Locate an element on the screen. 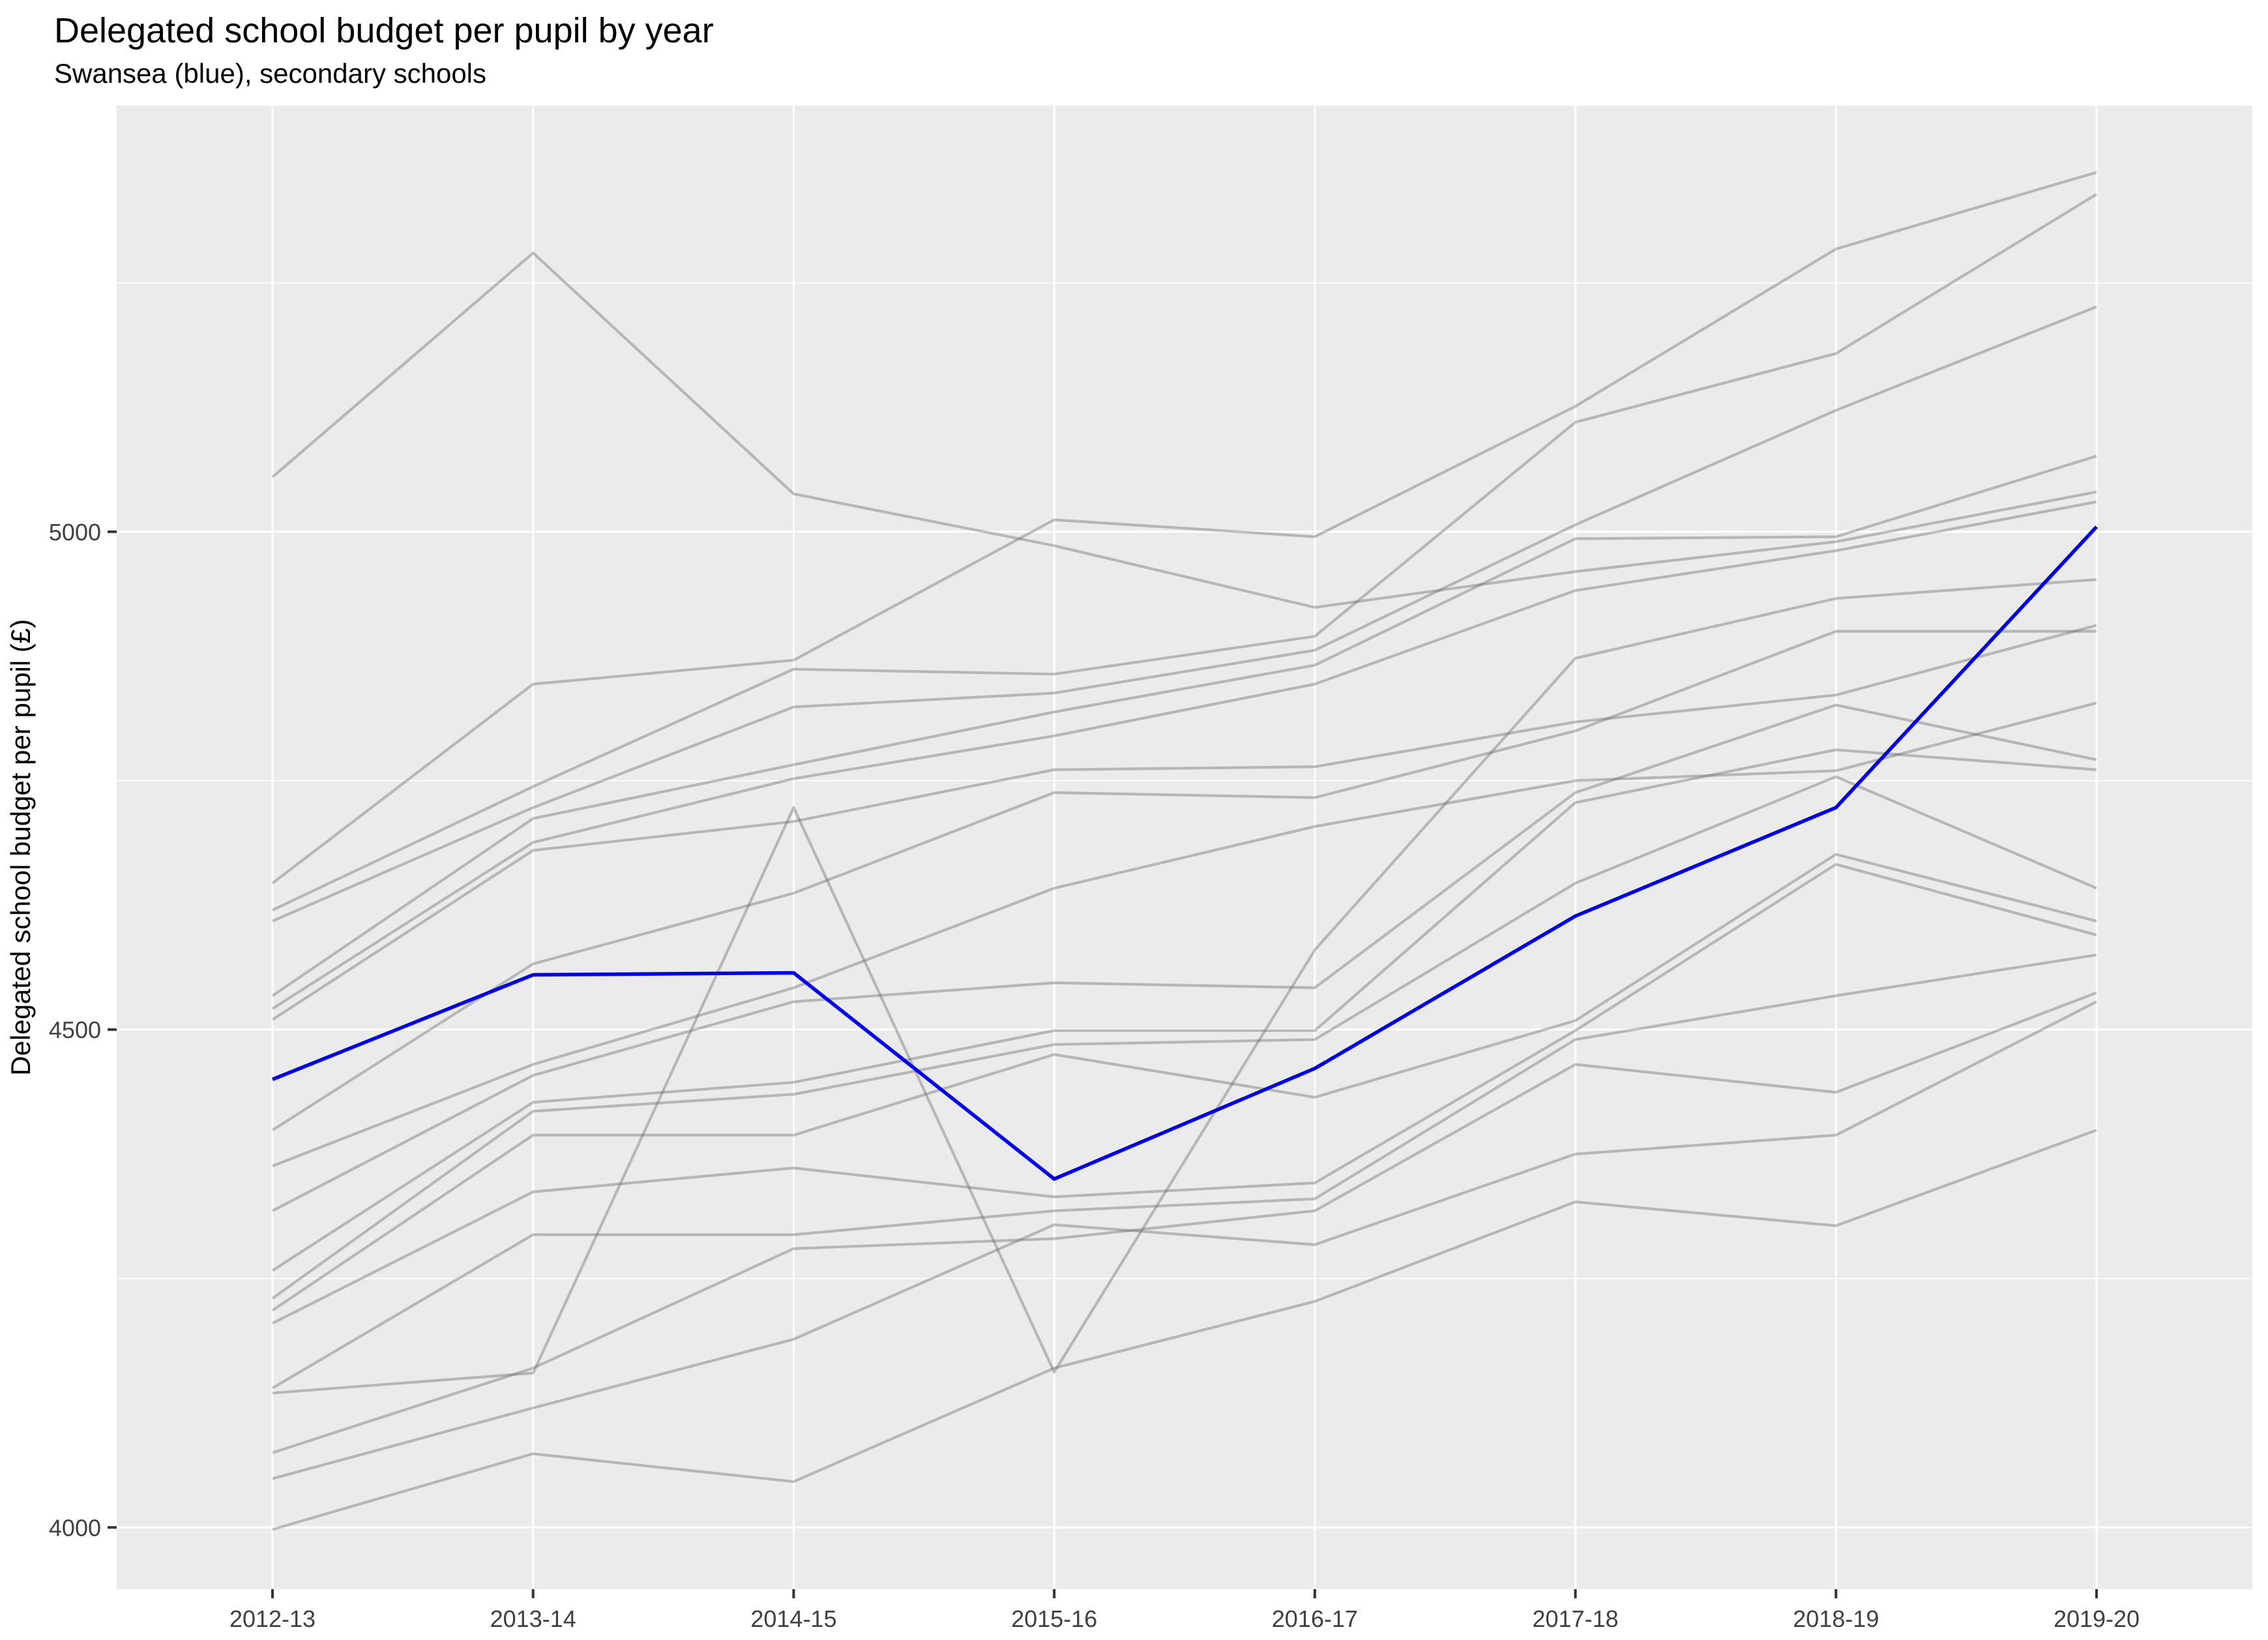 The height and width of the screenshot is (1640, 2268). x-tick-label: 2016-17 is located at coordinates (1315, 1619).